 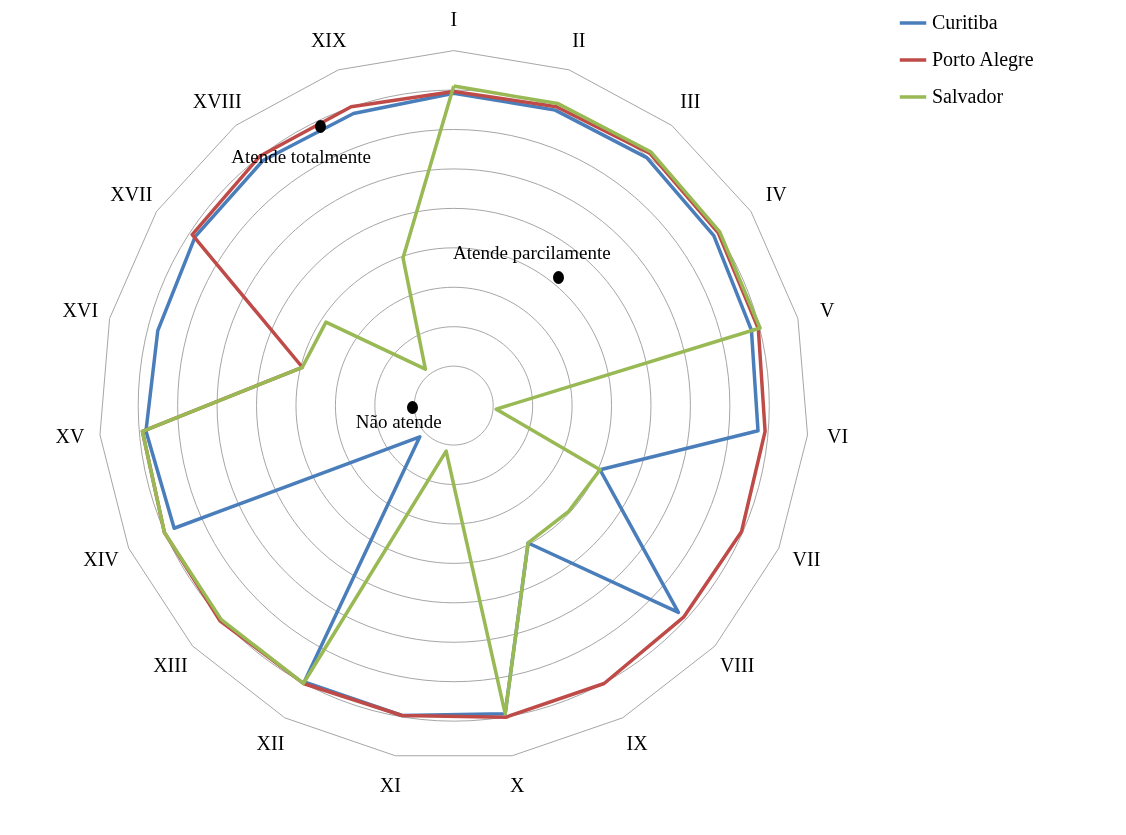 What do you see at coordinates (80, 310) in the screenshot?
I see `spoke-label: XVI` at bounding box center [80, 310].